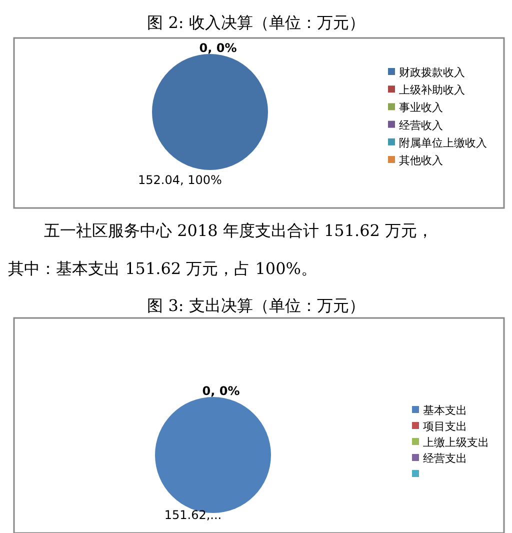  Describe the element at coordinates (256, 22) in the screenshot. I see `chart-title: 图 2: 收入决算（单位：万元）` at that location.